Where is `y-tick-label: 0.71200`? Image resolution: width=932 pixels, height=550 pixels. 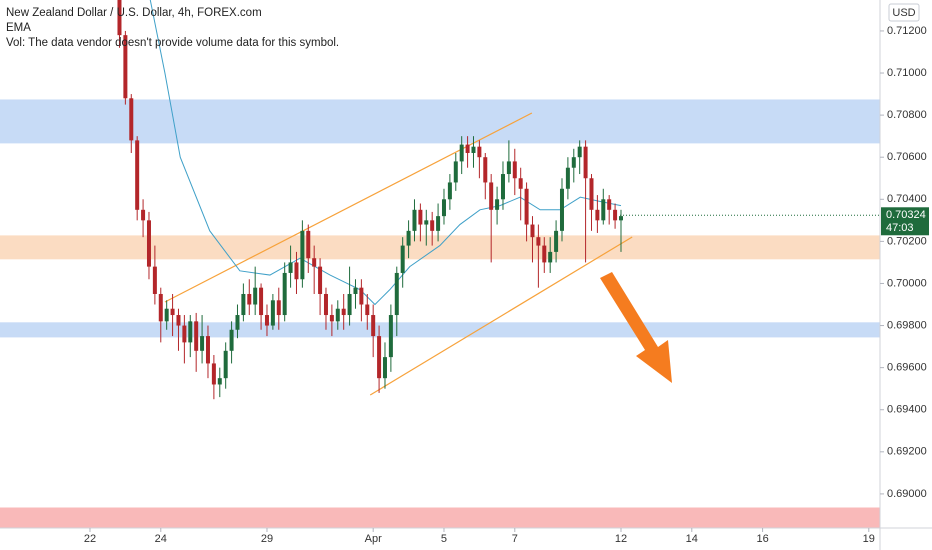
y-tick-label: 0.71200 is located at coordinates (907, 31).